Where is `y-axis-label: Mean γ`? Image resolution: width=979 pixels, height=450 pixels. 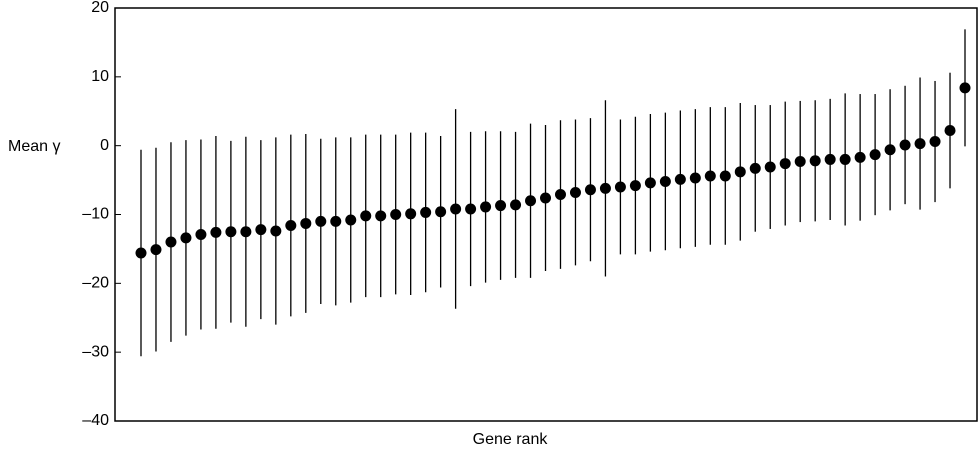 y-axis-label: Mean γ is located at coordinates (34, 146).